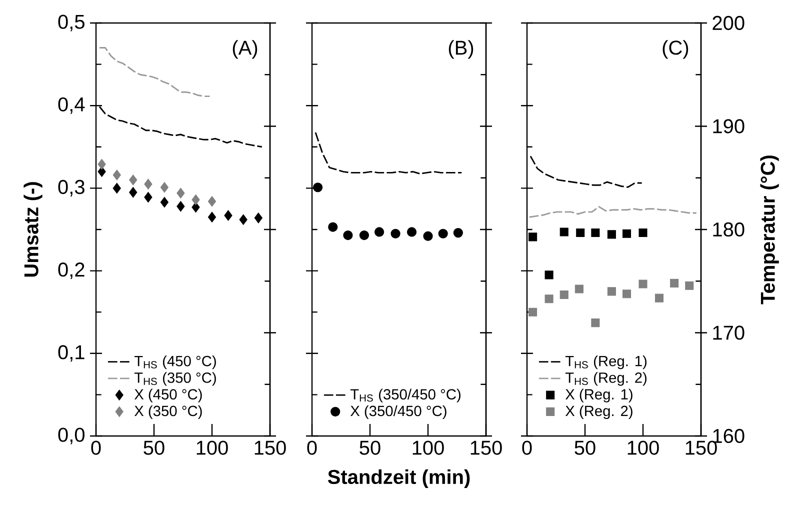 The image size is (793, 513). What do you see at coordinates (71, 353) in the screenshot?
I see `y-tick-label: 0,1` at bounding box center [71, 353].